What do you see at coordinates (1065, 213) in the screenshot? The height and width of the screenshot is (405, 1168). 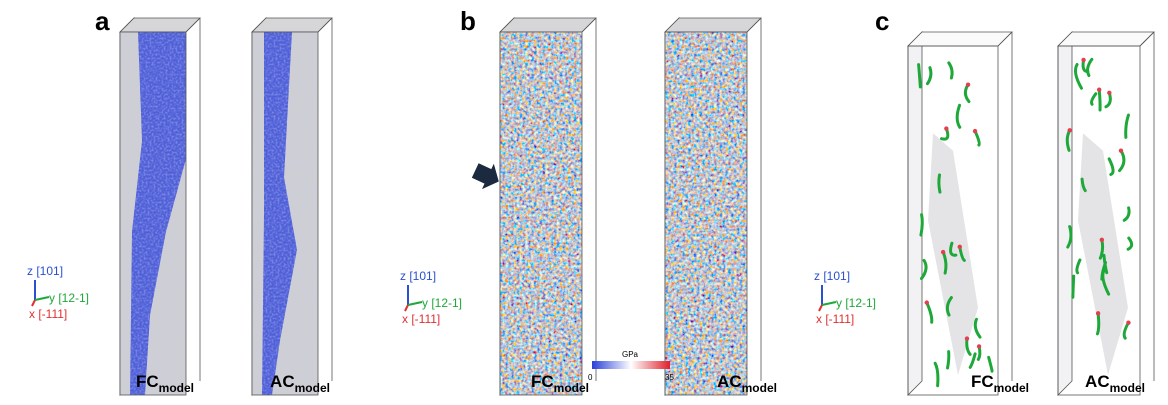 I see `box-side` at bounding box center [1065, 213].